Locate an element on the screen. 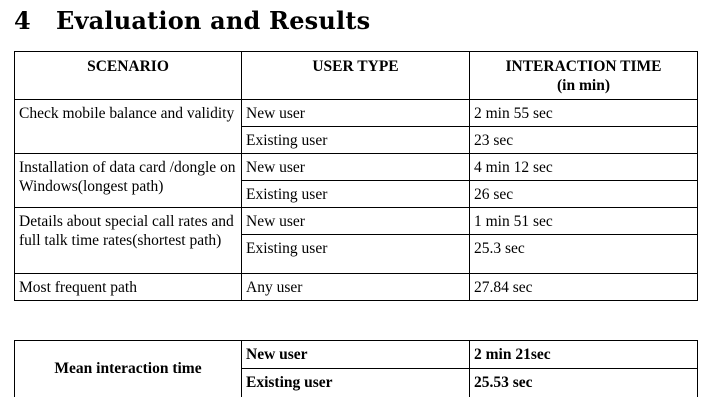  scenario-cell: Most frequent path is located at coordinates (128, 287).